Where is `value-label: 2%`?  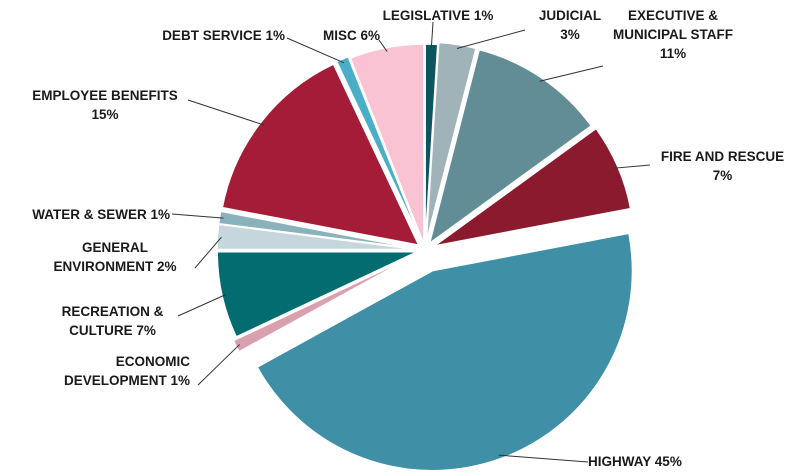
value-label: 2% is located at coordinates (167, 266).